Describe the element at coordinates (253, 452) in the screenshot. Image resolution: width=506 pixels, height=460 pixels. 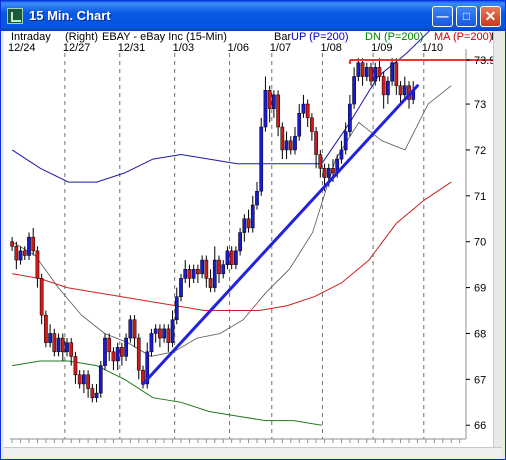
I see `horizontal-scrollbar` at that location.